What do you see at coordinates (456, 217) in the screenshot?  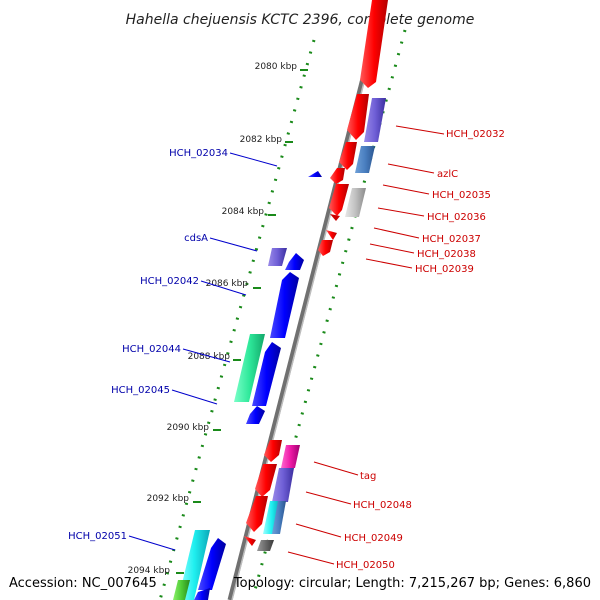 I see `gene-label: HCH_02036` at bounding box center [456, 217].